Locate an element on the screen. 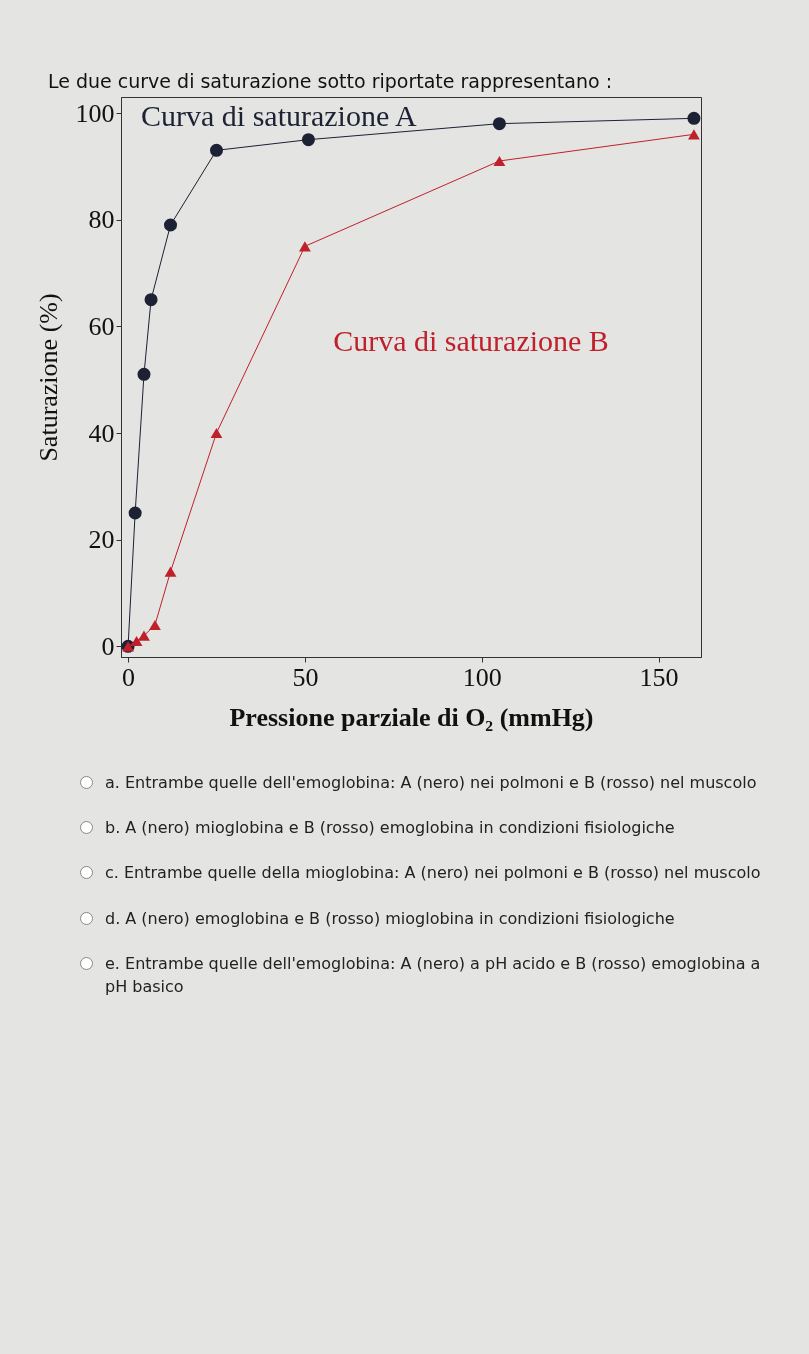  text: e. Entrambe quelle dell'emoglobina: A (nero) a pH acido e B (rosso) emoglobina a pH basico is located at coordinates (433, 975).